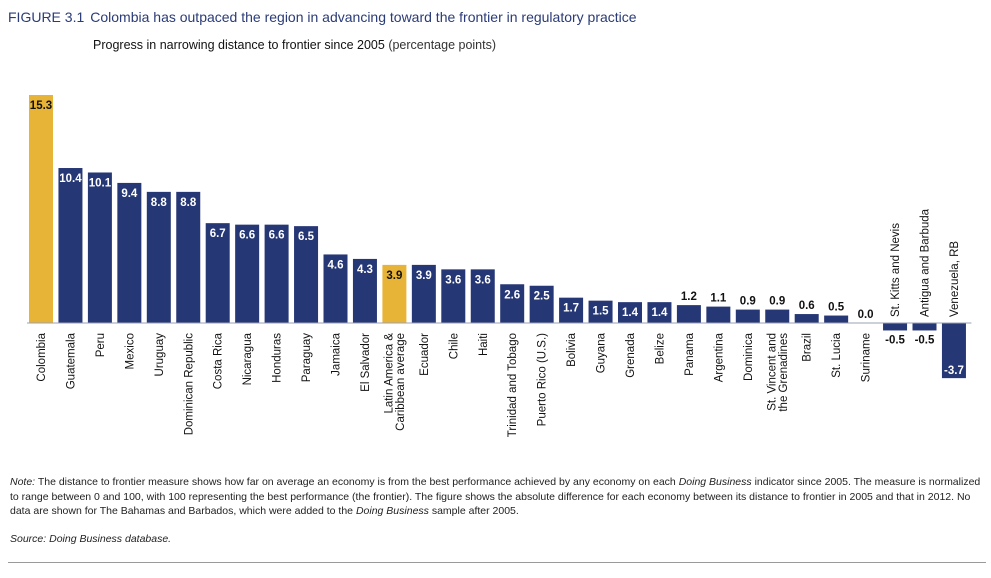 The height and width of the screenshot is (578, 991). What do you see at coordinates (777, 316) in the screenshot?
I see `bar-st-vincent-and-the-grenadines` at bounding box center [777, 316].